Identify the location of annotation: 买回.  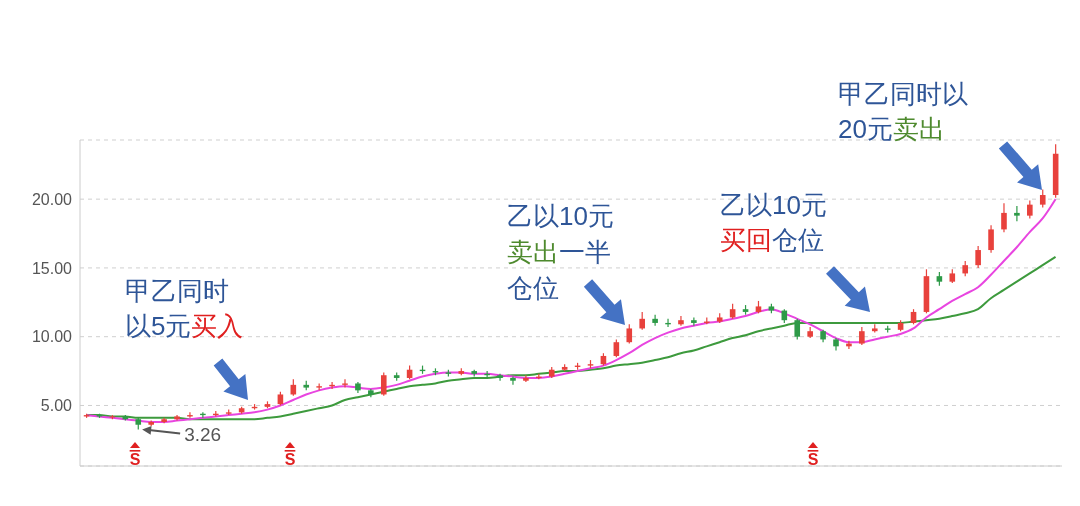
(746, 240).